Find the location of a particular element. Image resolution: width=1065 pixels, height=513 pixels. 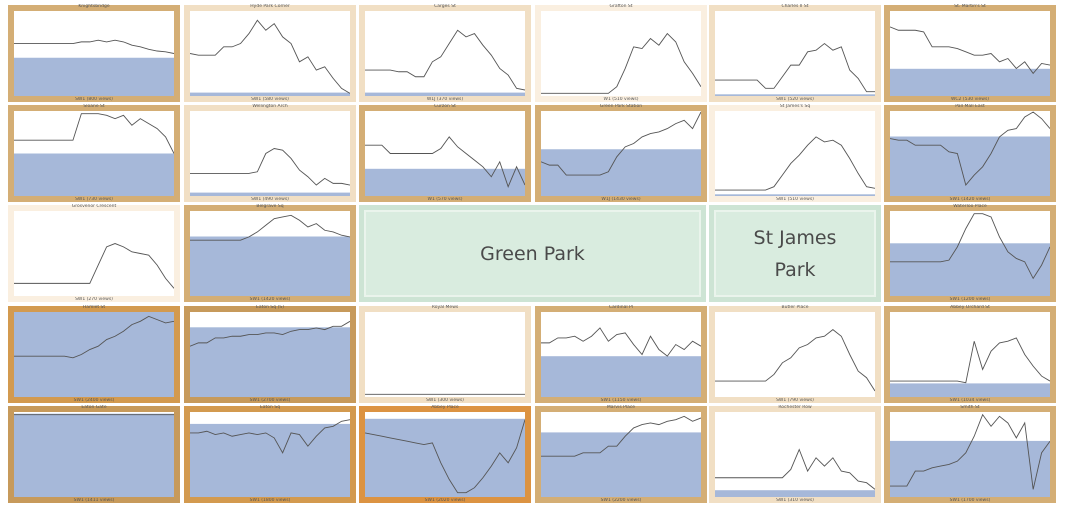

panel-title: Hamlet St is located at coordinates (94, 307).